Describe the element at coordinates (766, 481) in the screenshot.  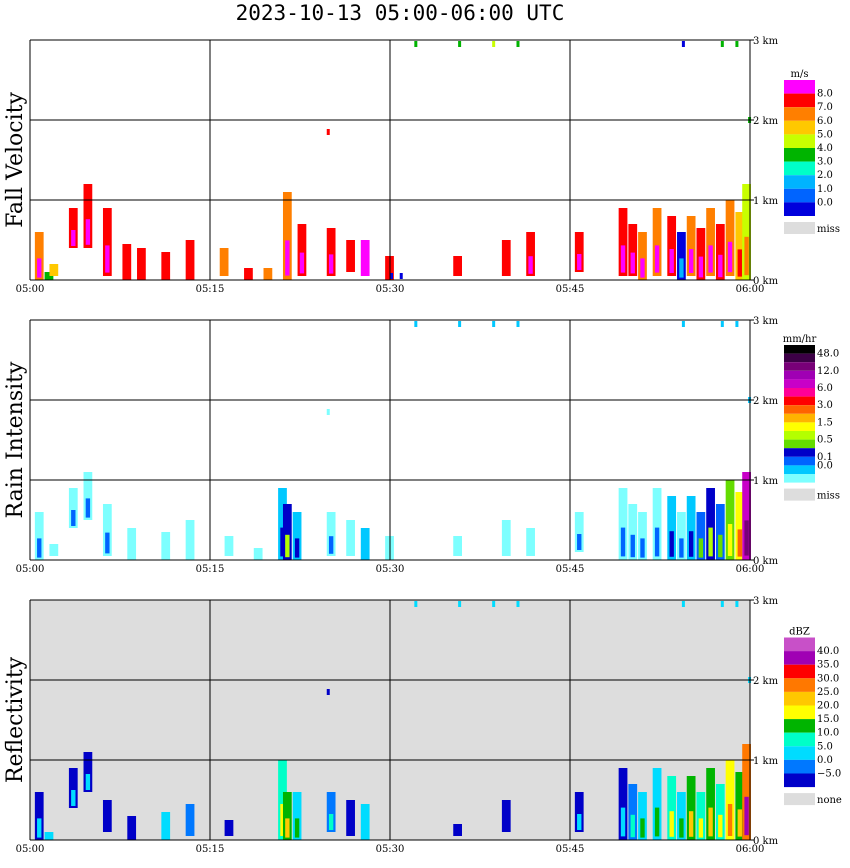
I see `height-tick-label: 1 km` at that location.